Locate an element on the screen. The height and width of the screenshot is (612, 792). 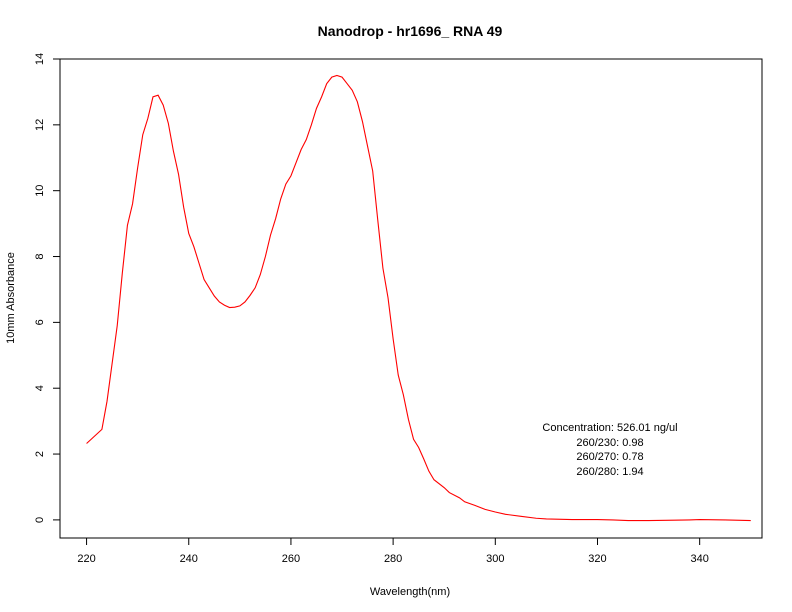
ratio-260-230-text: 260/230: 0.98 is located at coordinates (609, 443).